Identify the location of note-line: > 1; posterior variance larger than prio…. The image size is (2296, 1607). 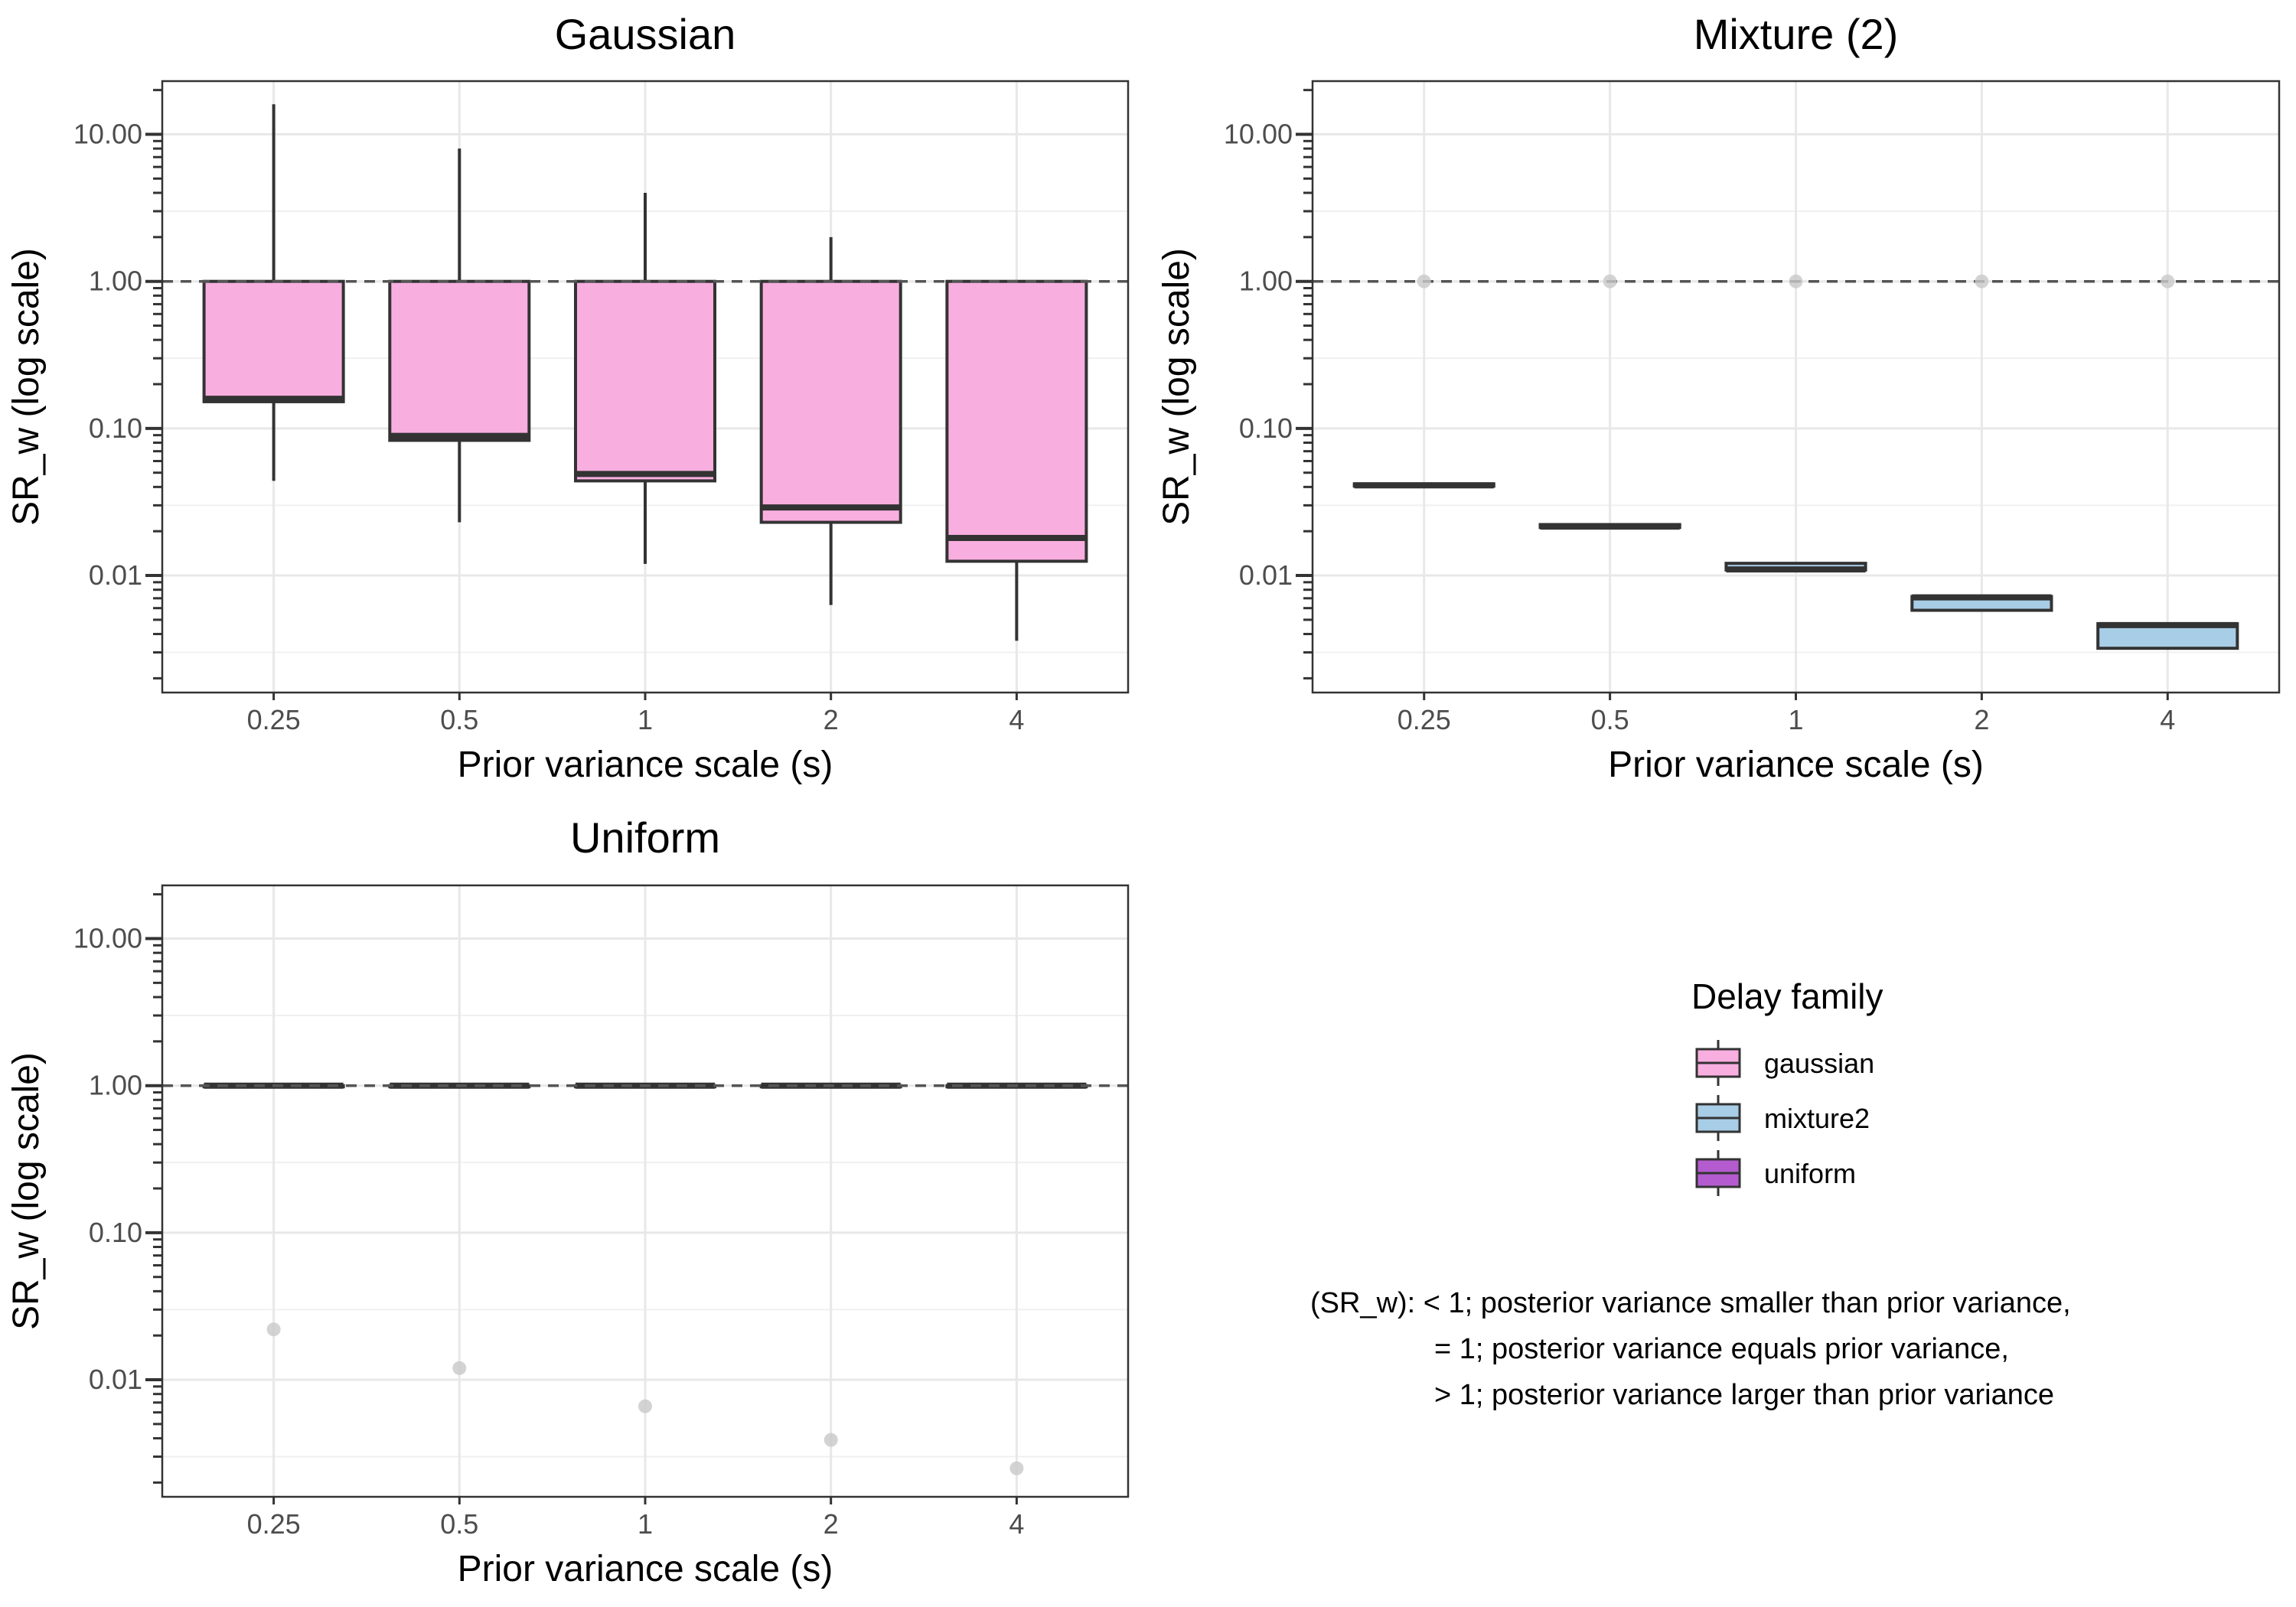
(1744, 1395).